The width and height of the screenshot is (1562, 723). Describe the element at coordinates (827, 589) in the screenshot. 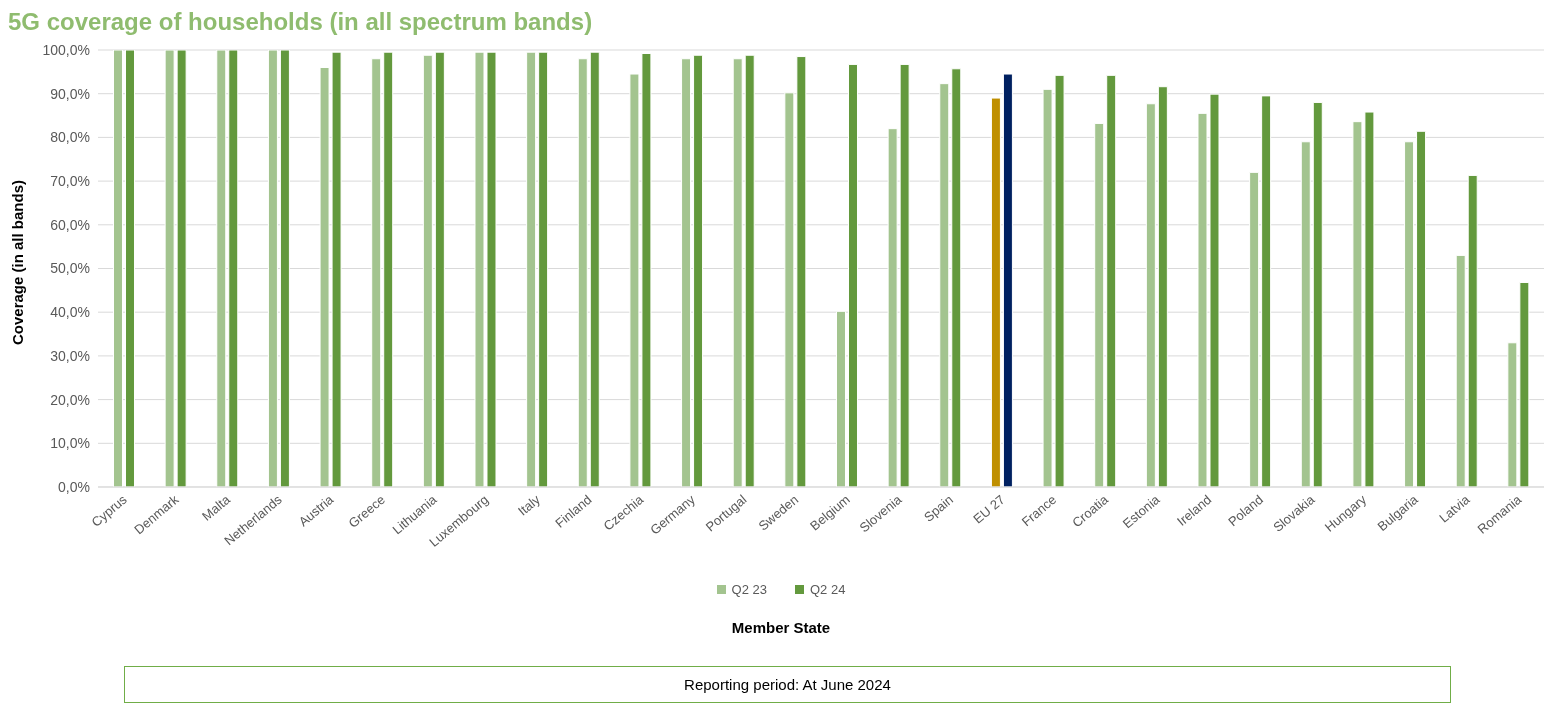

I see `legend-label: Q2 24` at that location.